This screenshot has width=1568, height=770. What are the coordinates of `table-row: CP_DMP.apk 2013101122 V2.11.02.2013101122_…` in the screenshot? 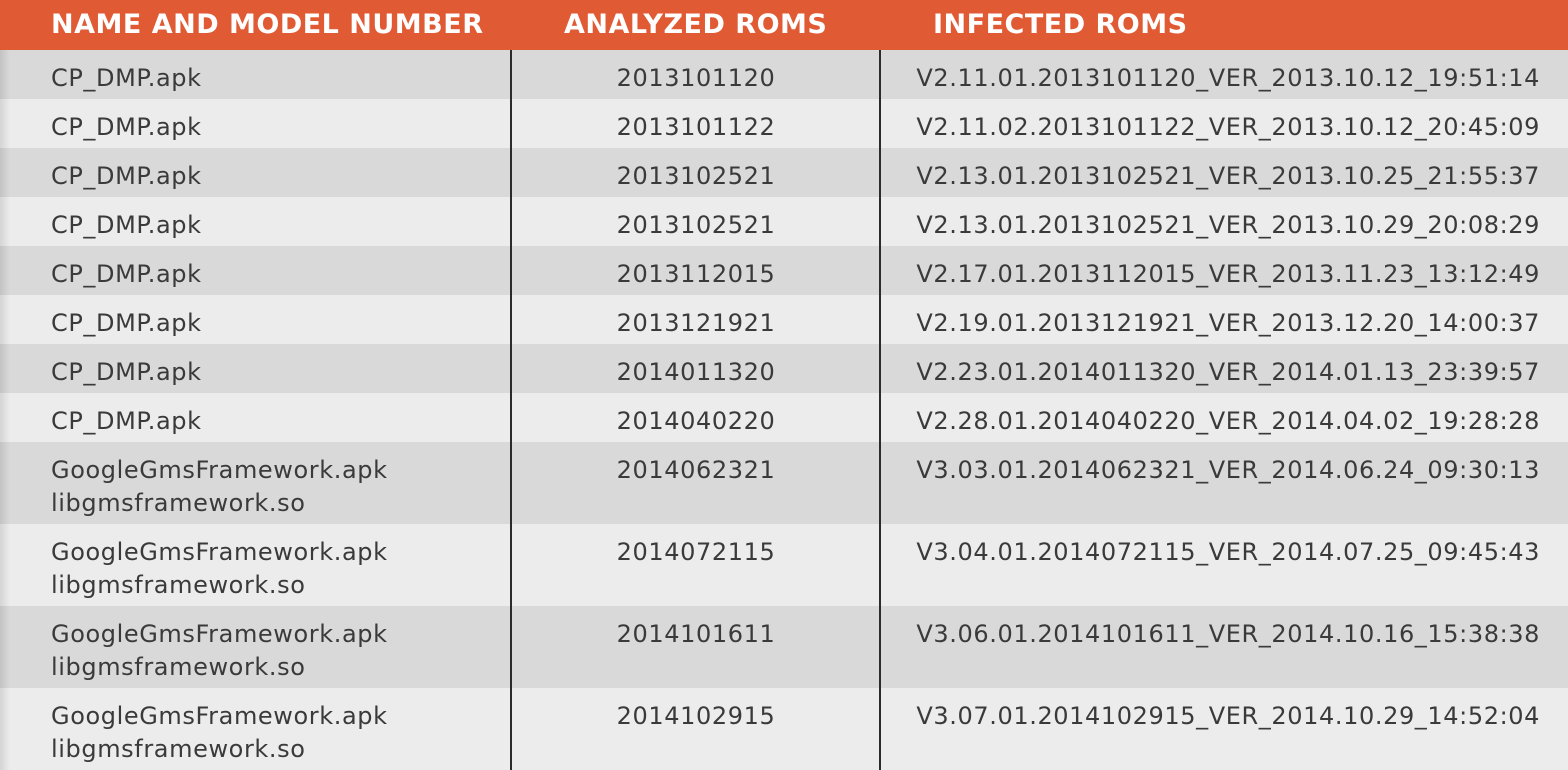 It's located at (784, 123).